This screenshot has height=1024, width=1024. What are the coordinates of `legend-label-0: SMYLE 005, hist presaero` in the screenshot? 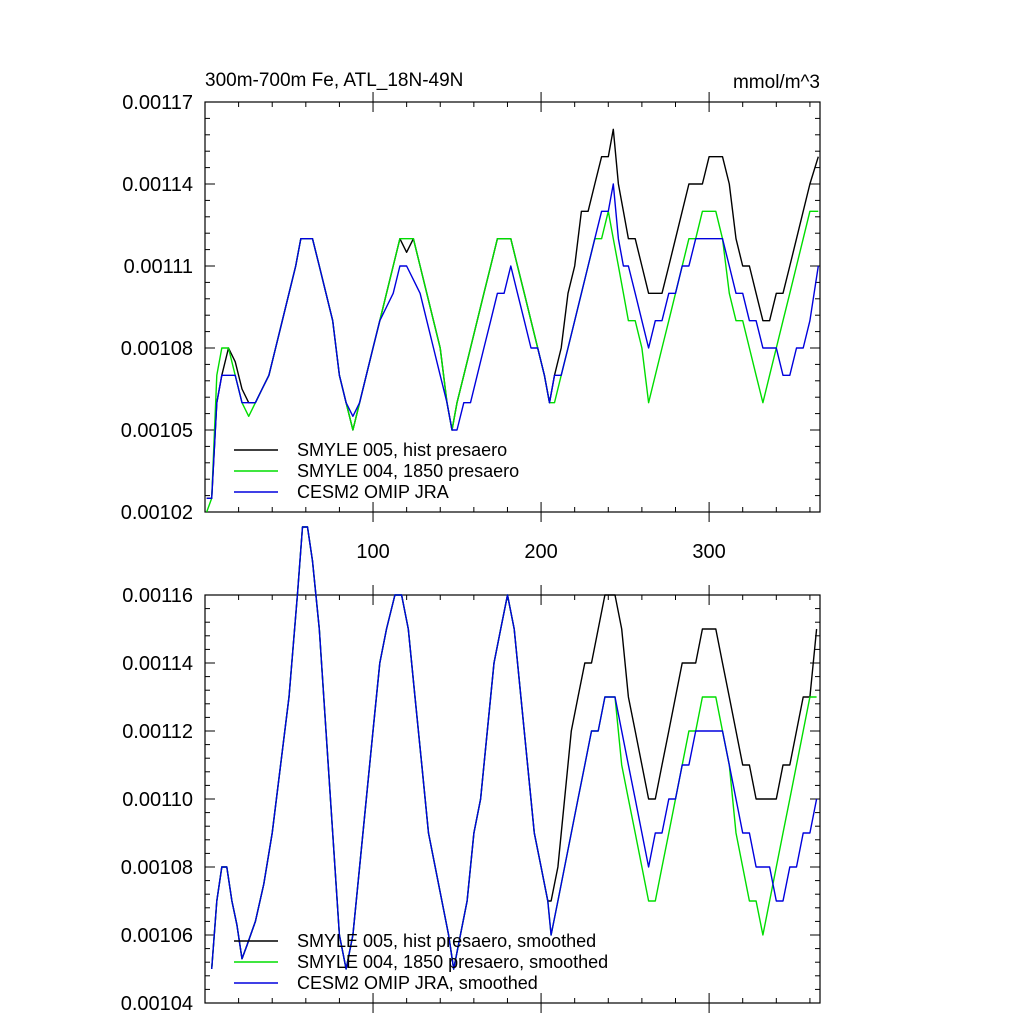 It's located at (402, 450).